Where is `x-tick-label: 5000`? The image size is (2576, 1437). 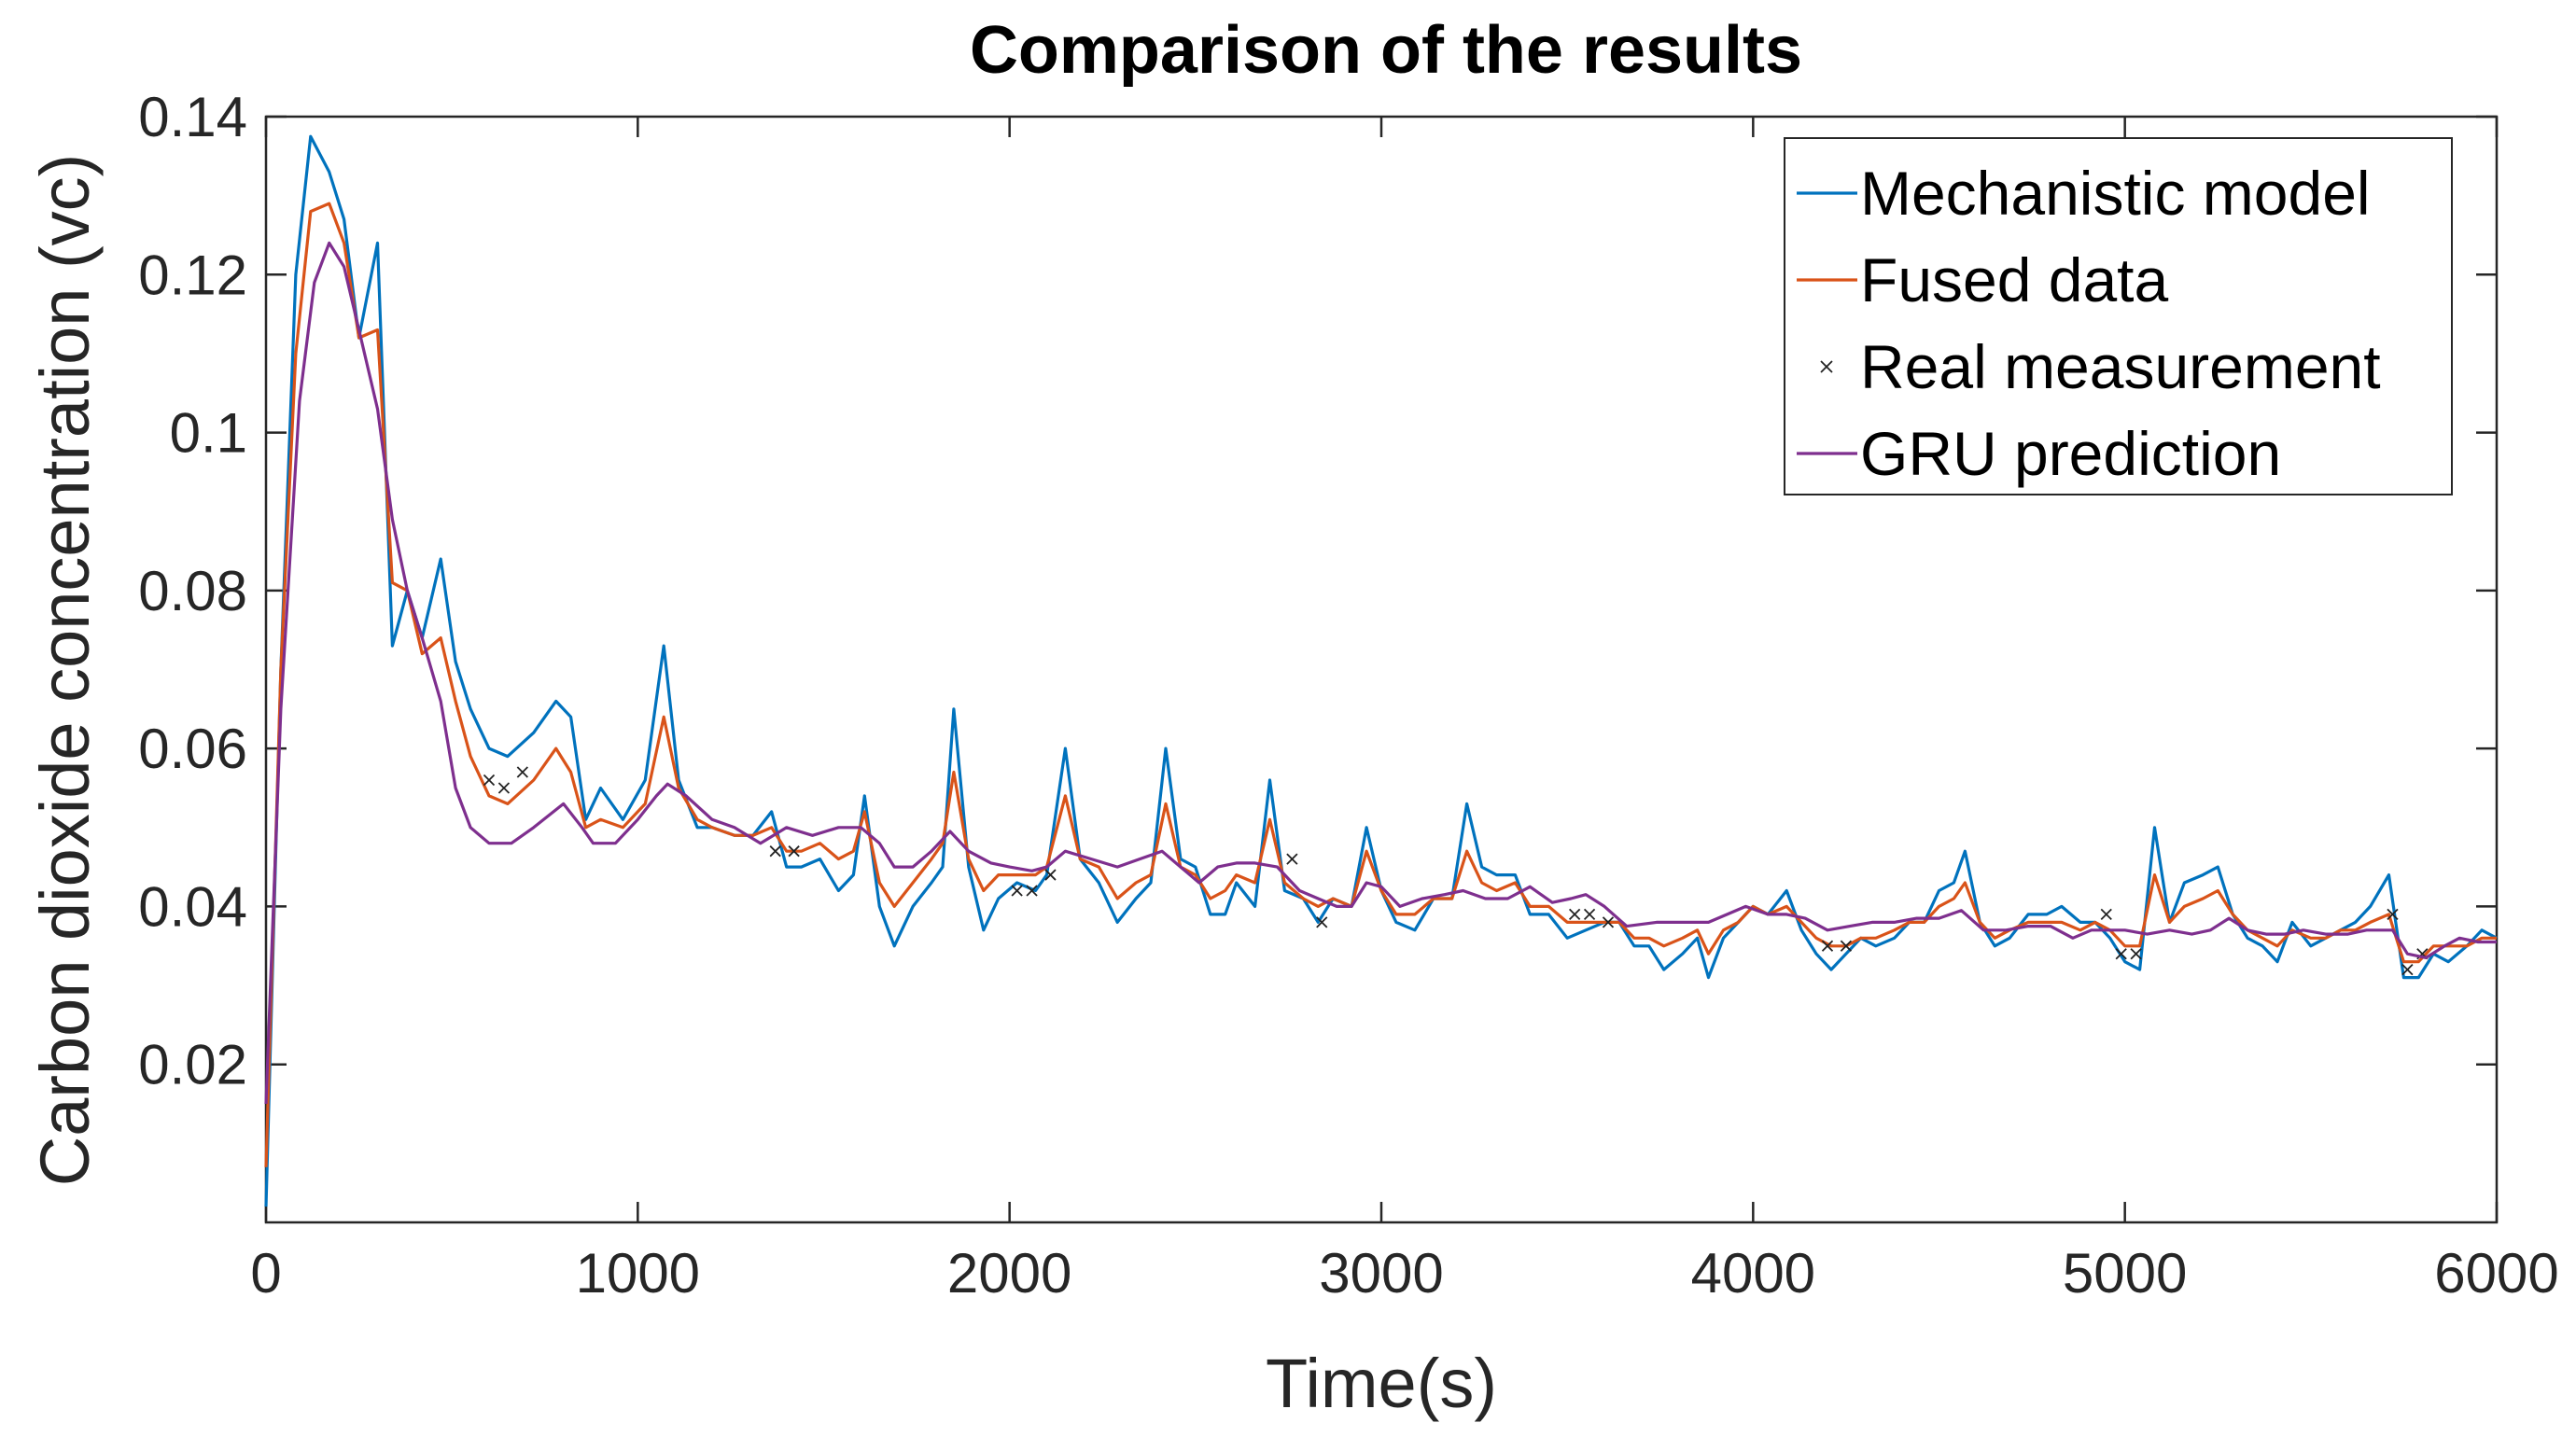 x-tick-label: 5000 is located at coordinates (2125, 1273).